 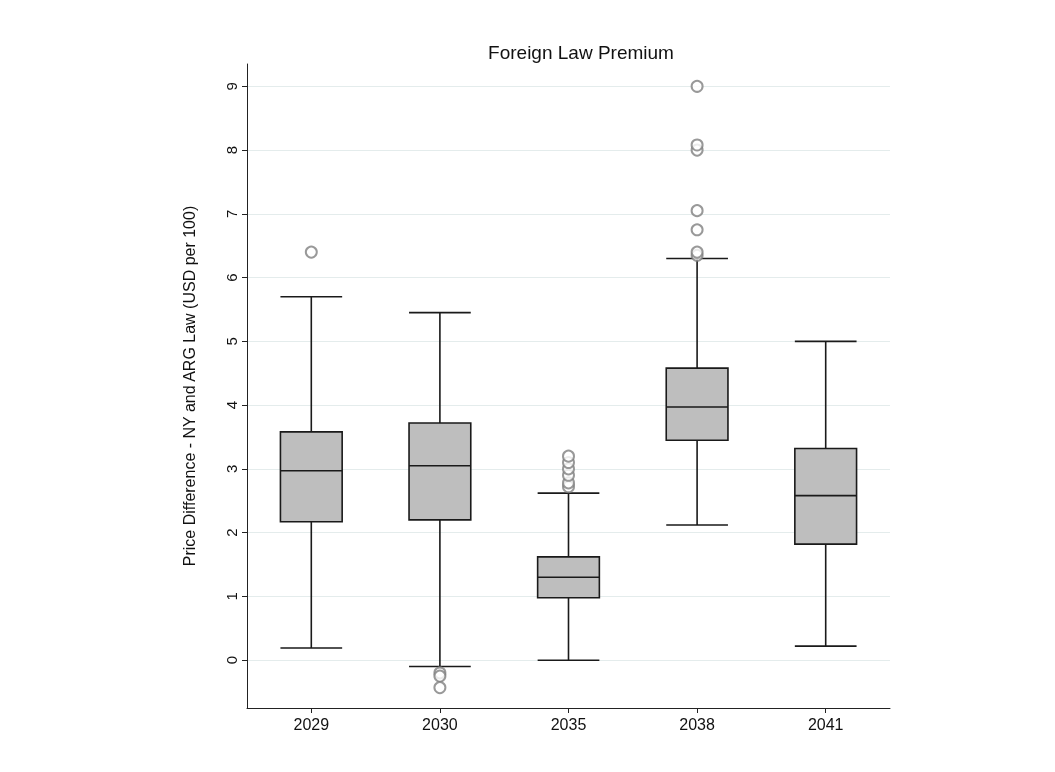 I want to click on y-tick-label: 2, so click(x=231, y=532).